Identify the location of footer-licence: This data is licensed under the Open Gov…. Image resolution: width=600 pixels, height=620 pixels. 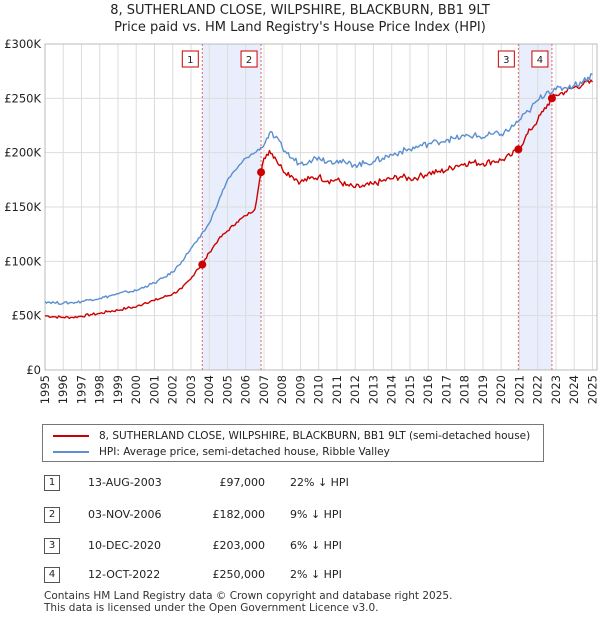
(211, 608).